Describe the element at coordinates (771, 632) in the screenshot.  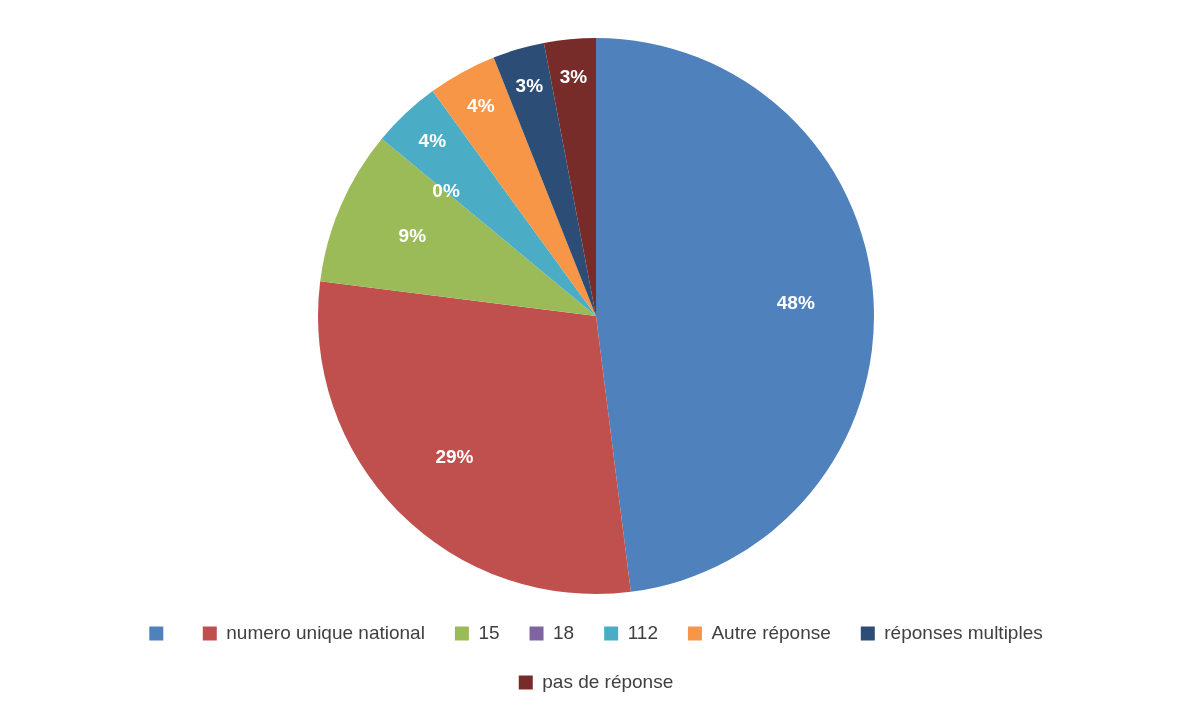
I see `legend-label: Autre réponse` at that location.